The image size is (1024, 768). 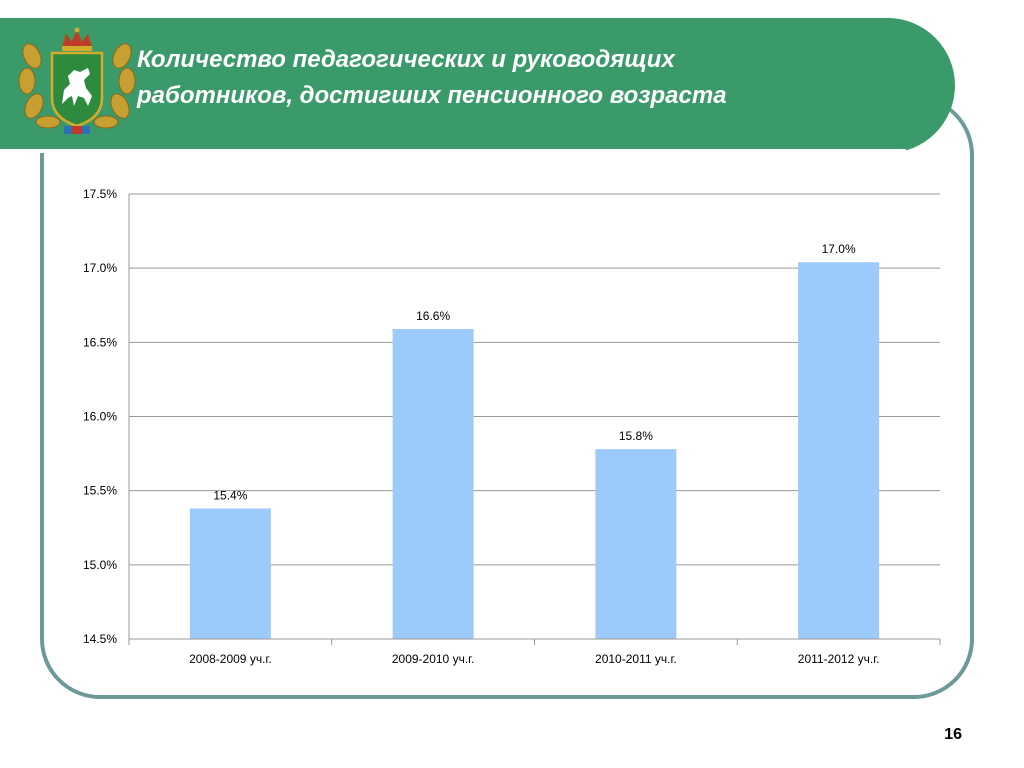 I want to click on data-label: 17.0%, so click(x=839, y=249).